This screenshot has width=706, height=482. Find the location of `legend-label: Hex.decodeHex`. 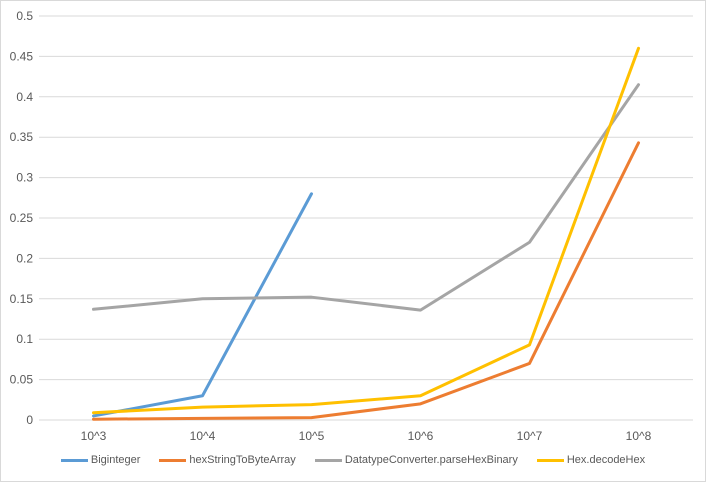

legend-label: Hex.decodeHex is located at coordinates (606, 460).